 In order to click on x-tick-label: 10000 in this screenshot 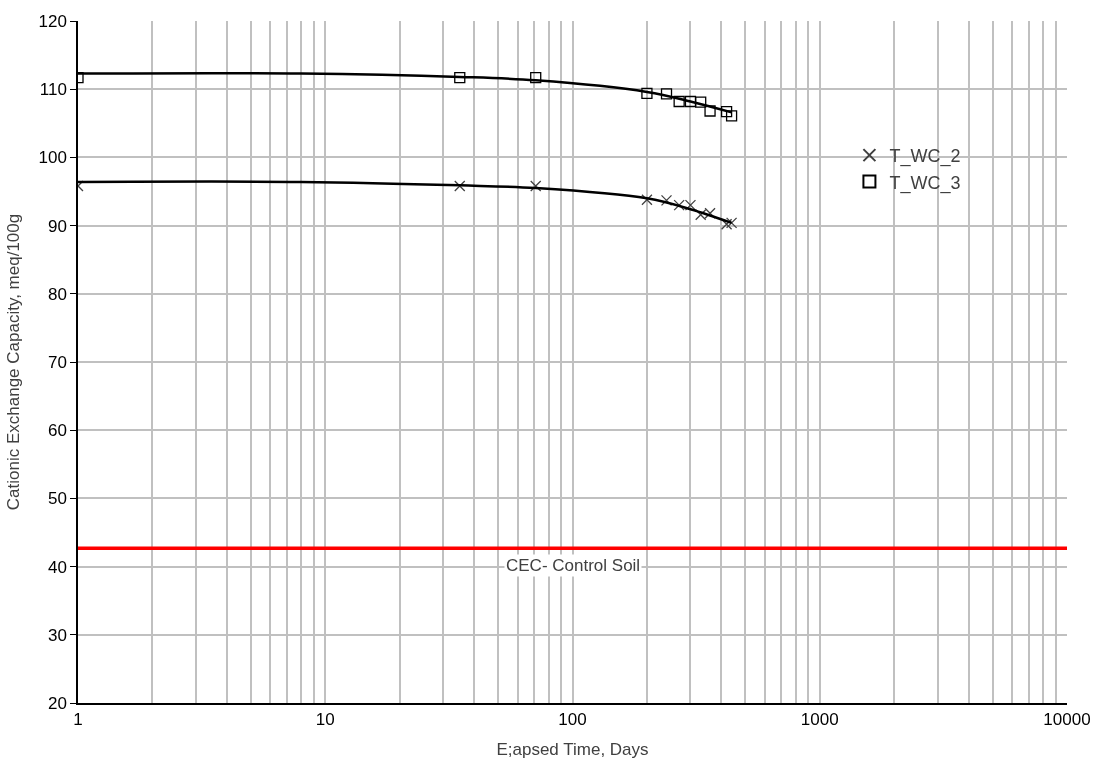, I will do `click(1067, 720)`.